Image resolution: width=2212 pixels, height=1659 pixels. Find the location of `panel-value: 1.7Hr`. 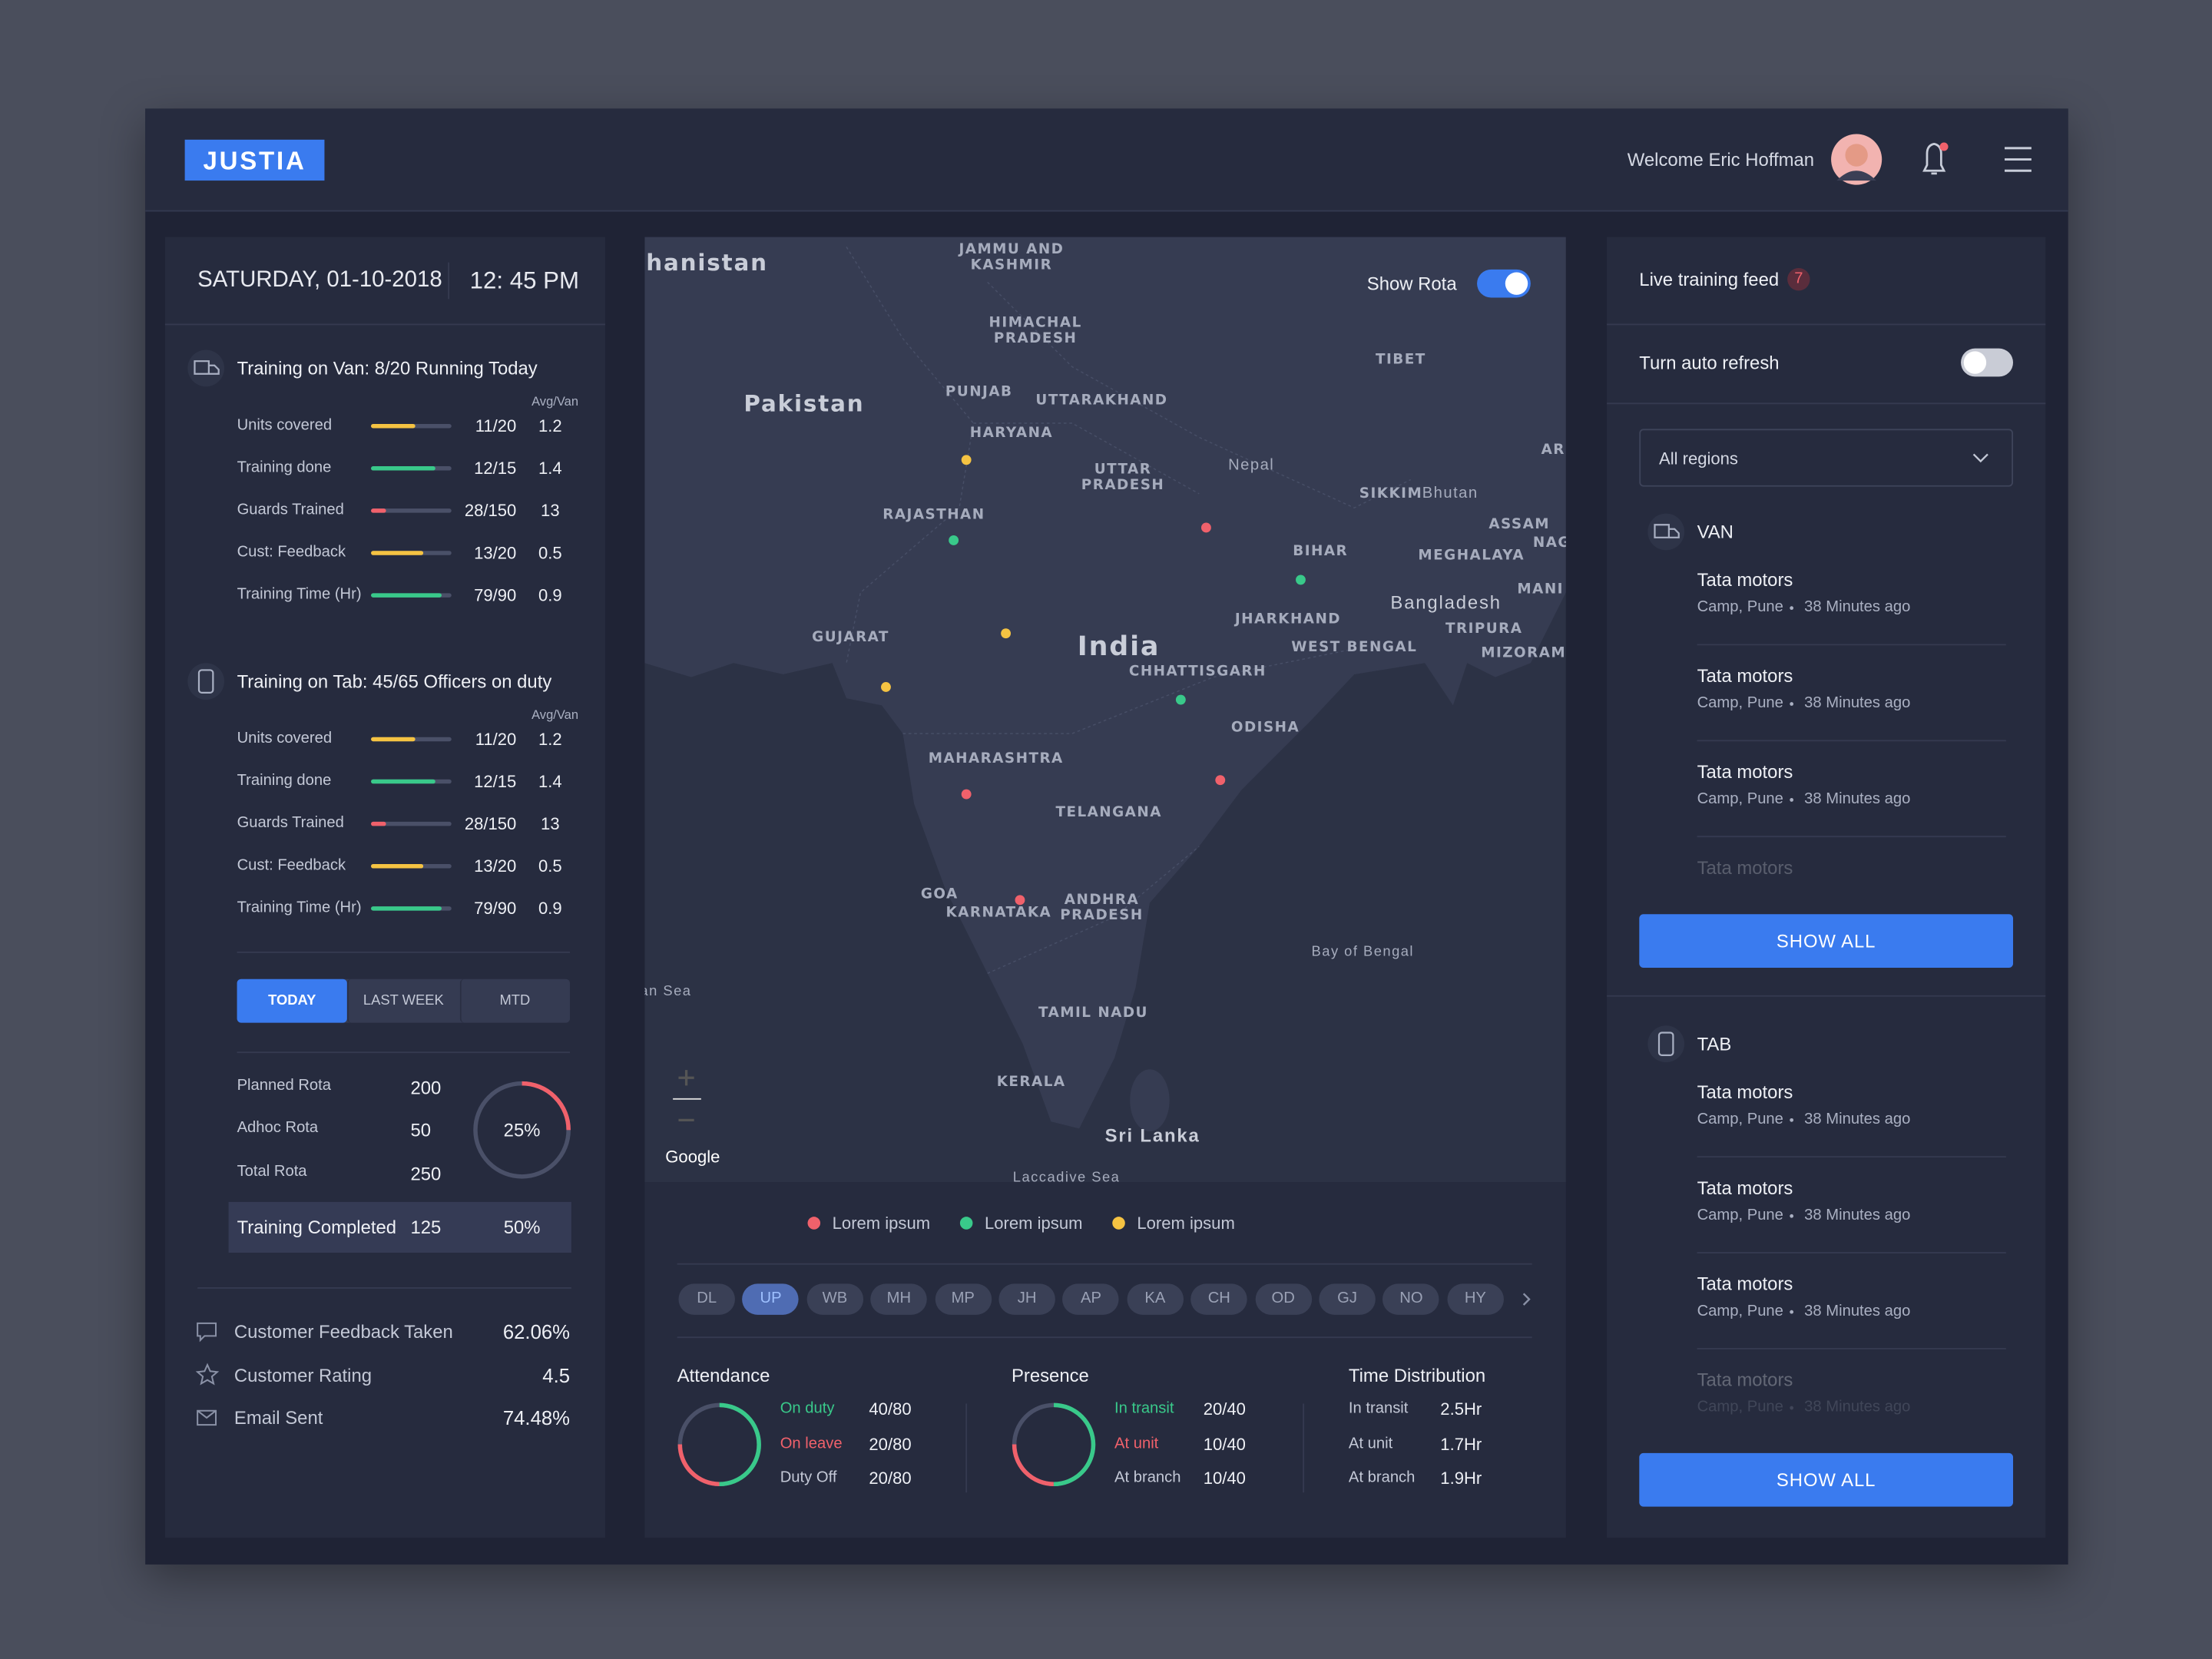

panel-value: 1.7Hr is located at coordinates (1461, 1444).